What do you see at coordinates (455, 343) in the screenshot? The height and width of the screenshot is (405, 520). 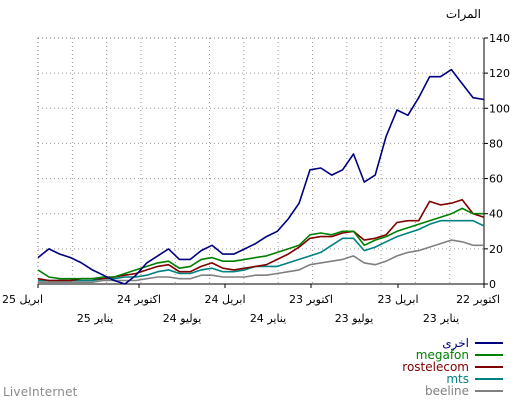 I see `legend-label: اخرى` at bounding box center [455, 343].